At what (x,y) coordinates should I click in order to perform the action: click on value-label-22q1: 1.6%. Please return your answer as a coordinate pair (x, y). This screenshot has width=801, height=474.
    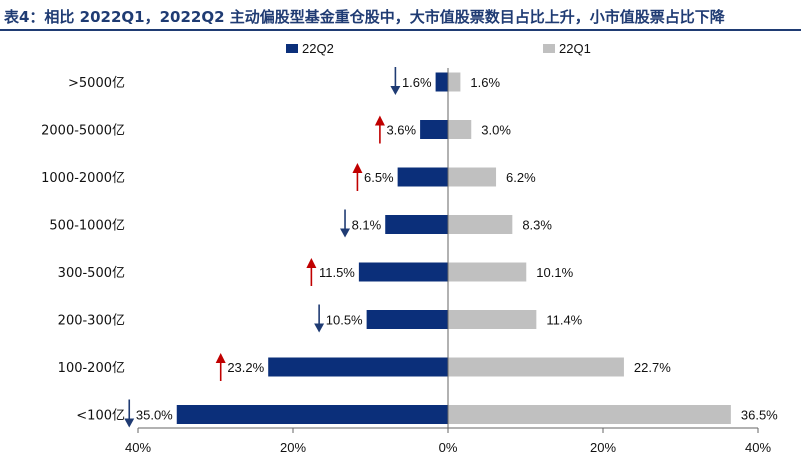
    Looking at the image, I should click on (485, 82).